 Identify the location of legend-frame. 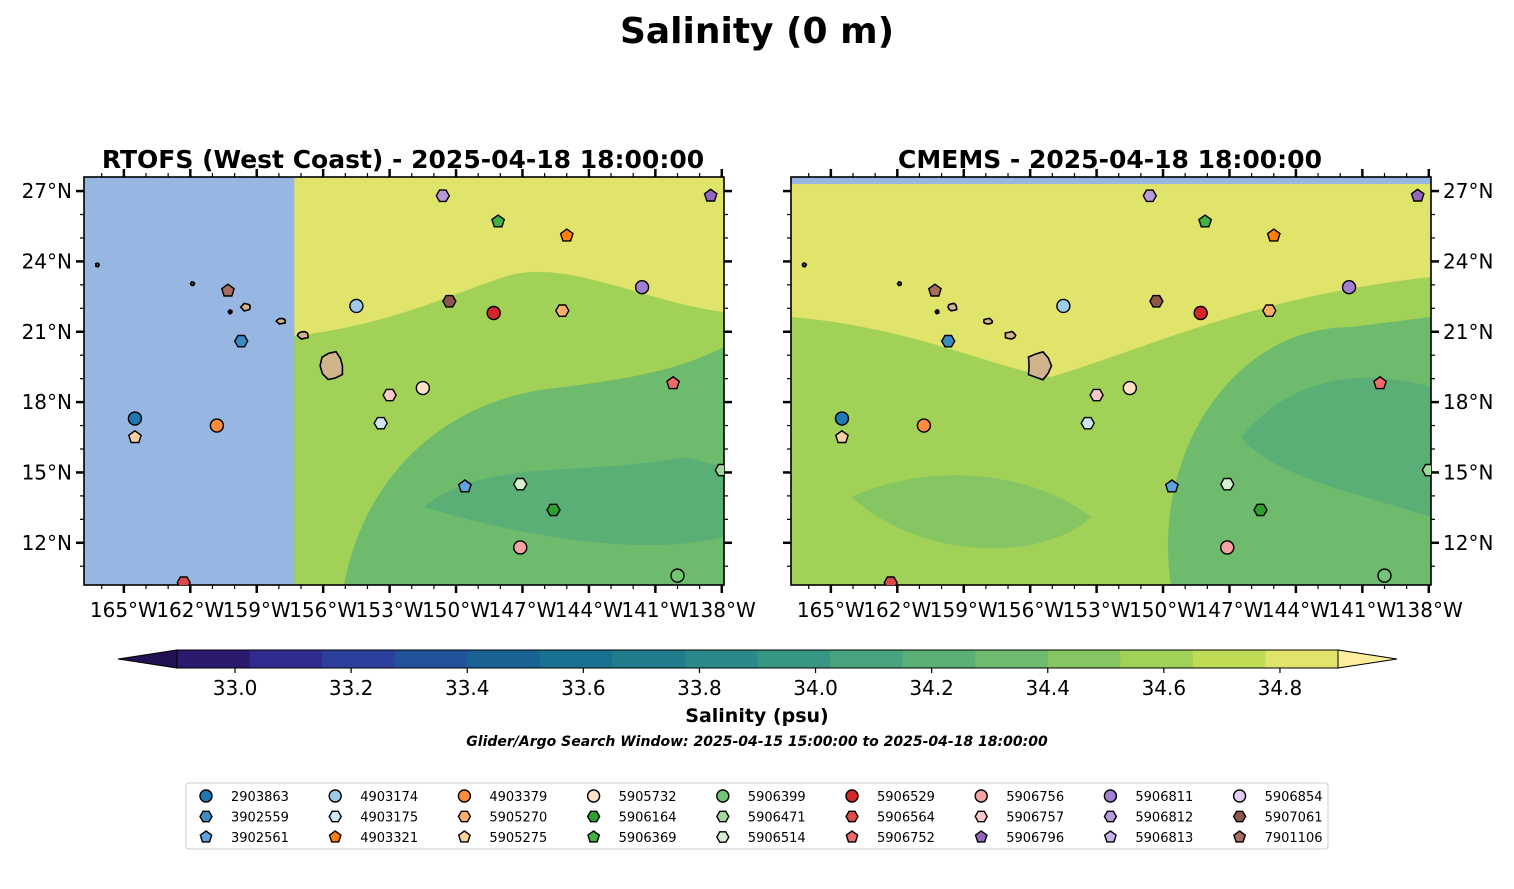
(757, 816).